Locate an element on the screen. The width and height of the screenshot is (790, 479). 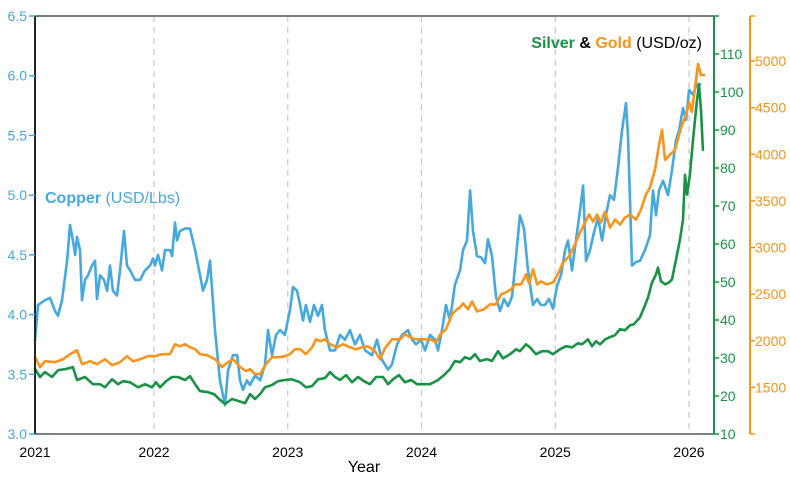
x-tick-label: 2023 is located at coordinates (287, 452).